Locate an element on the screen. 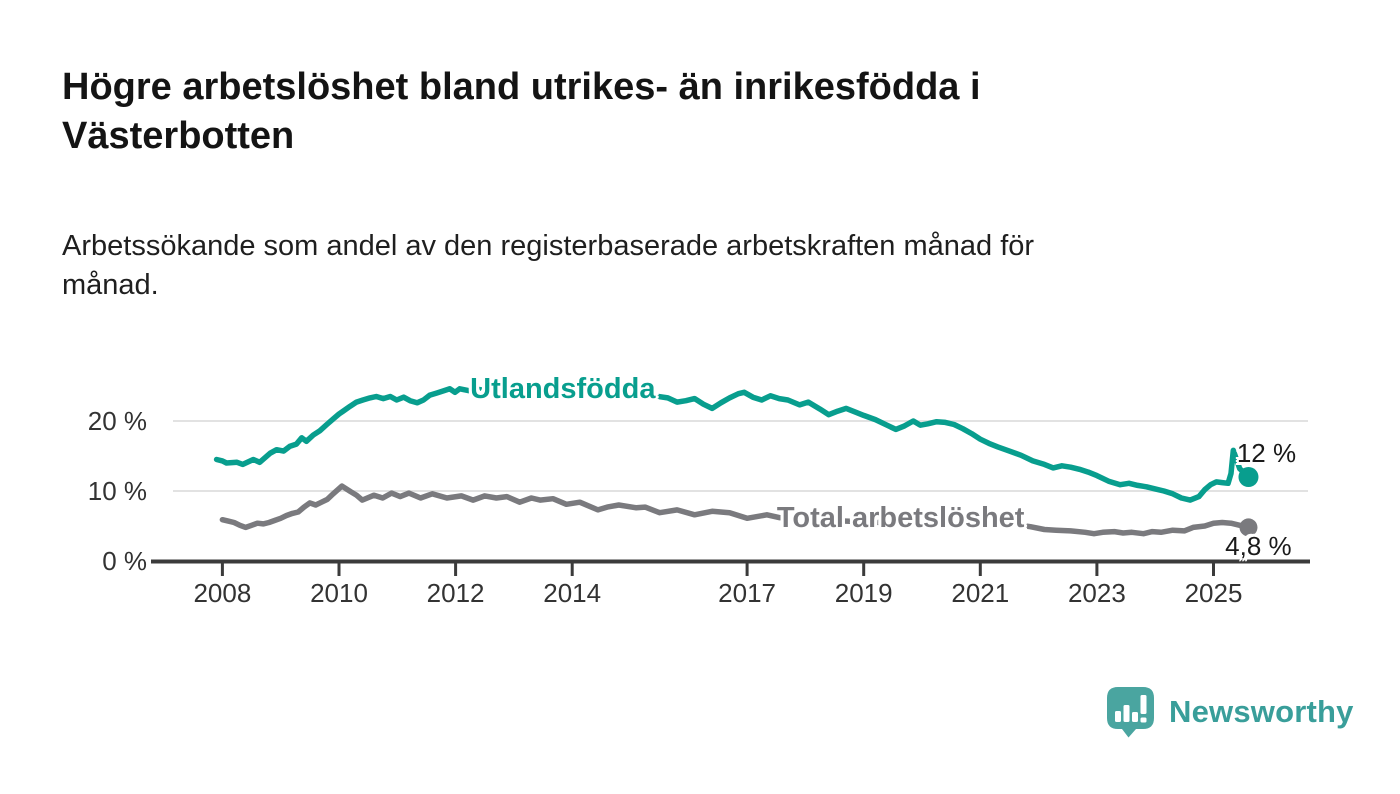  y-tick-label: 0 % is located at coordinates (124, 561).